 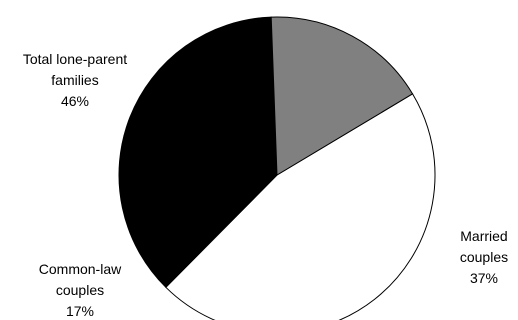 I want to click on slice-label-1-line-1: couples, so click(x=484, y=257).